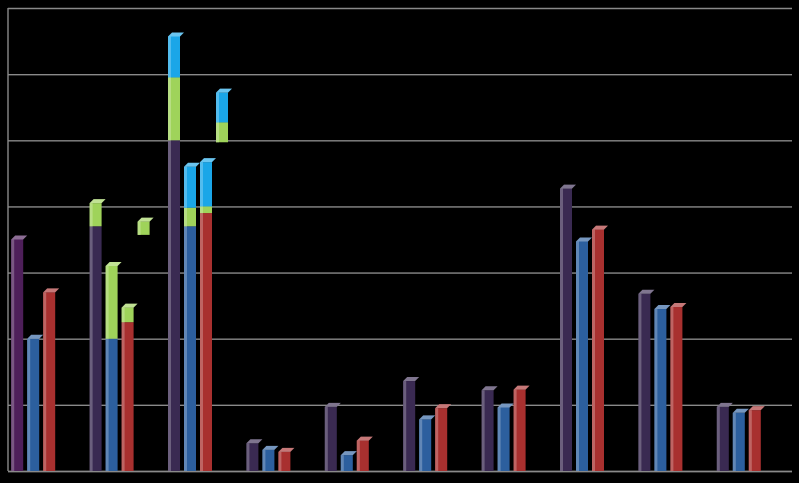  I want to click on bar-g1-b2-s1-edge, so click(123, 315).